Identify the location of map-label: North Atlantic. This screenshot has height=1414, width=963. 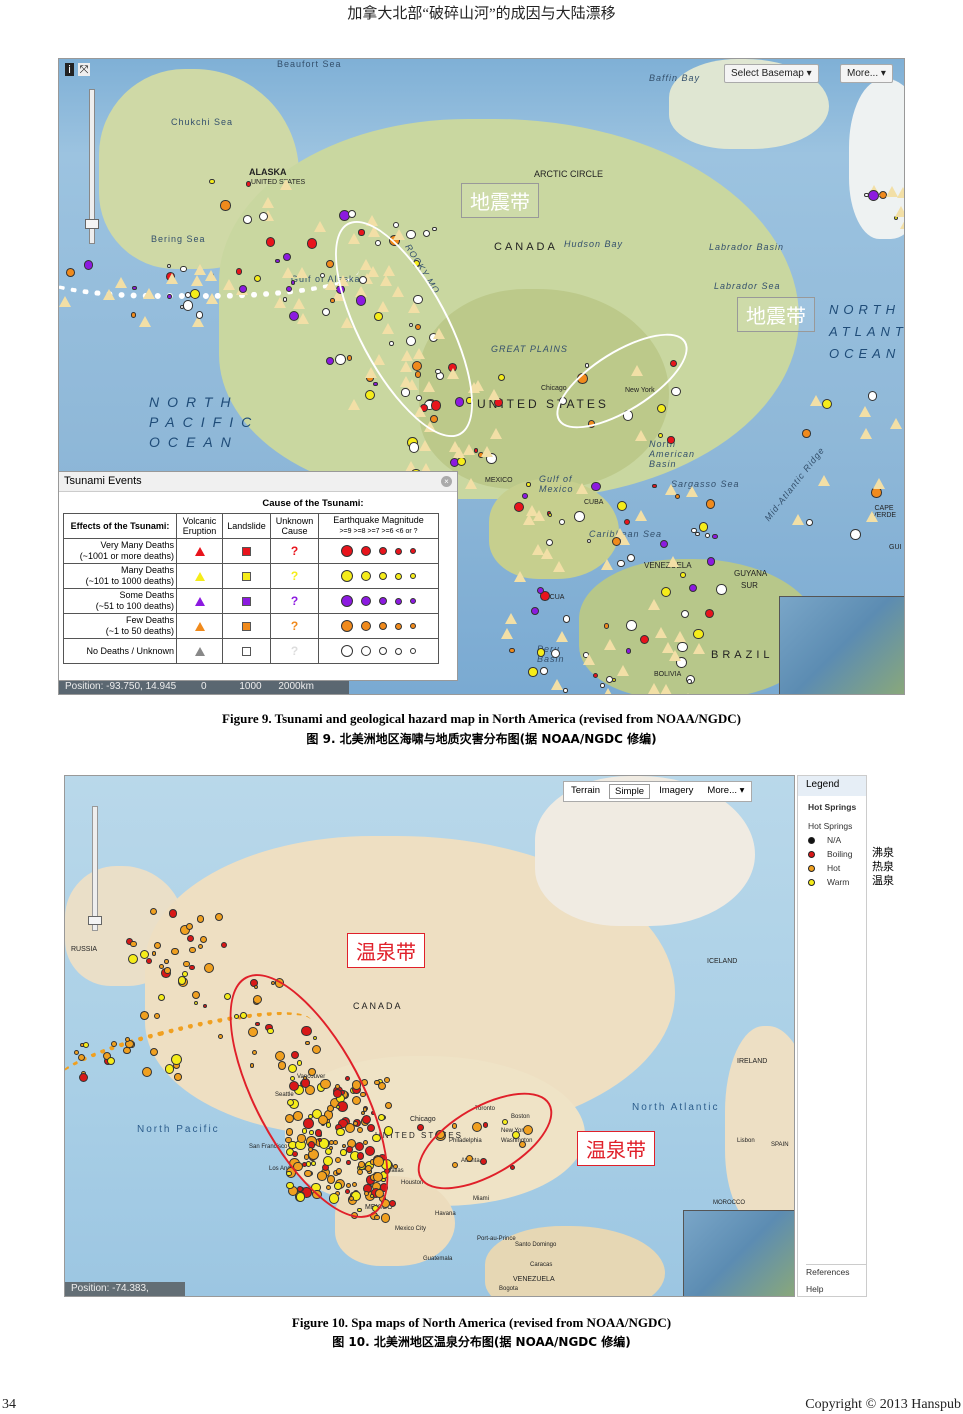
(676, 1107).